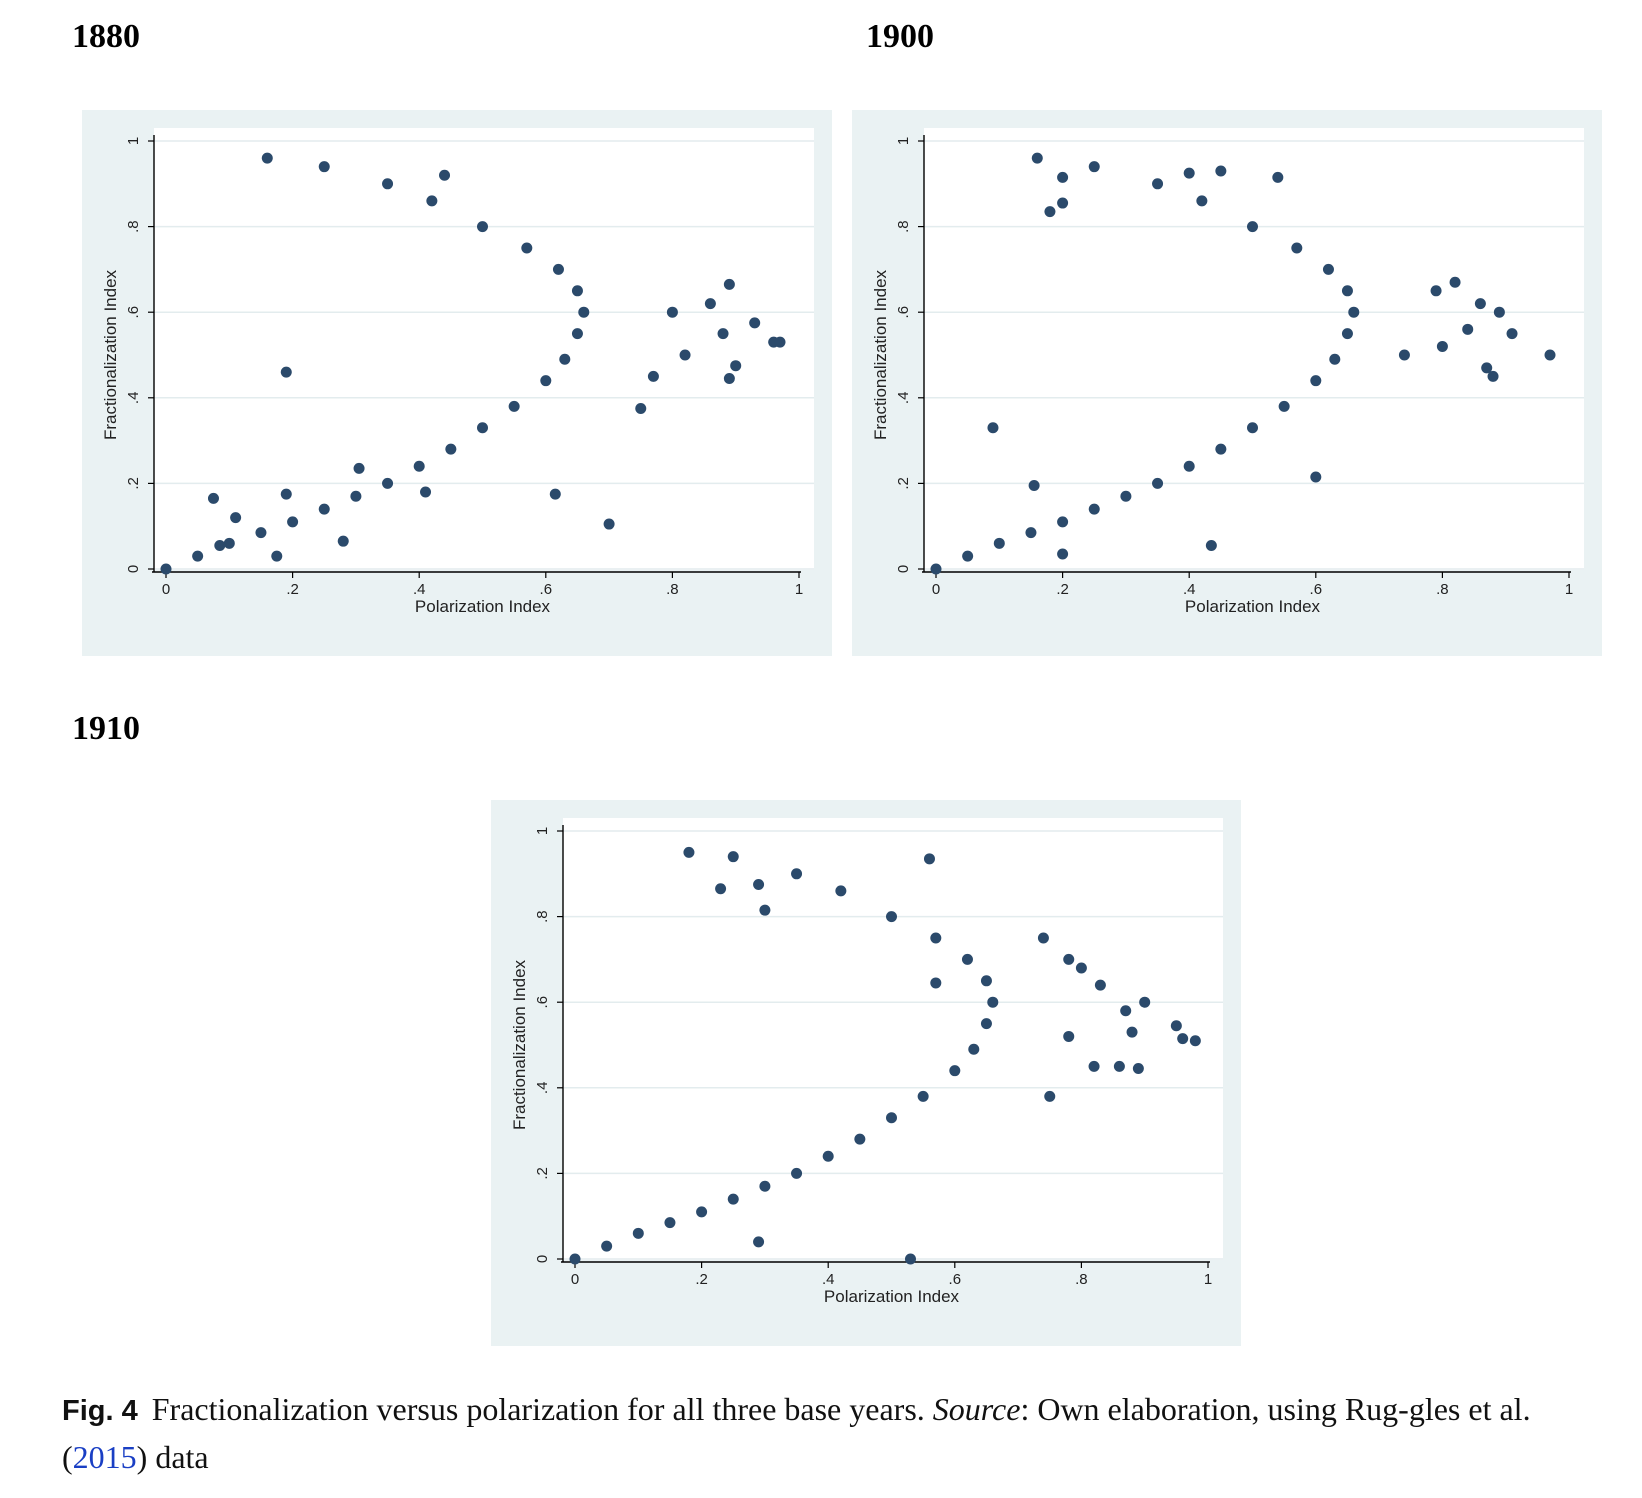  Describe the element at coordinates (976, 1409) in the screenshot. I see `caption-source-word: Source` at that location.